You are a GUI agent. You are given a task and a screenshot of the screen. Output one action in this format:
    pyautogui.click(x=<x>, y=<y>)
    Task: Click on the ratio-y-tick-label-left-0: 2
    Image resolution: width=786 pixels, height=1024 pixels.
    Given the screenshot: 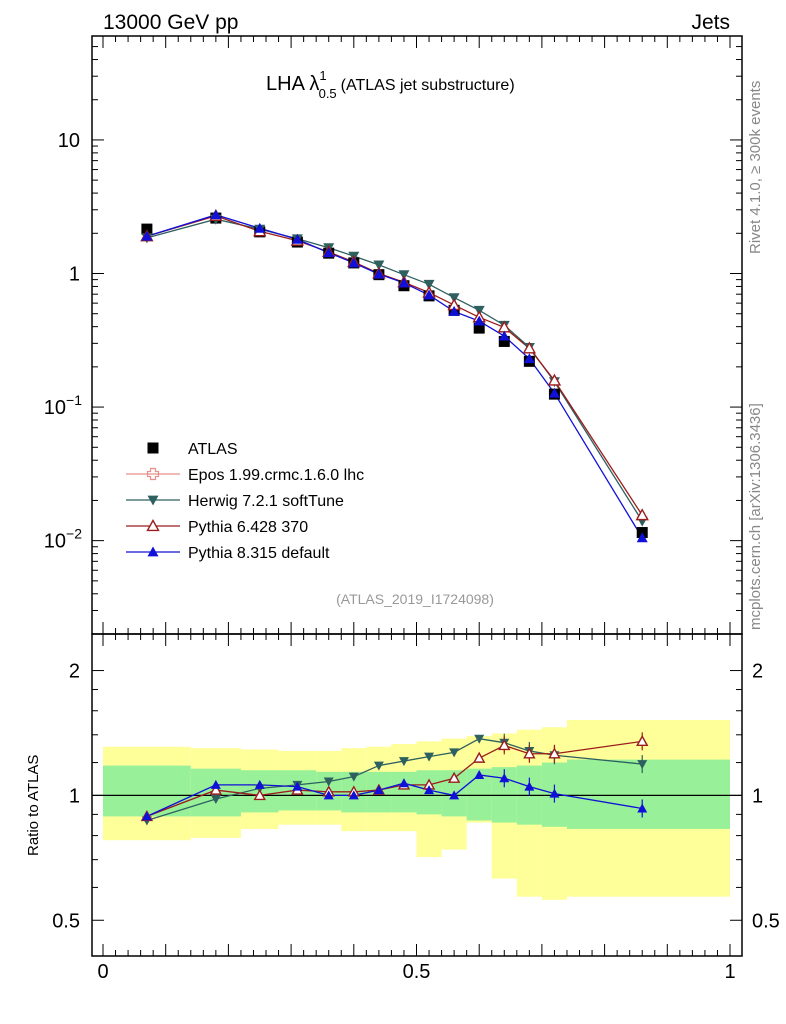 What is the action you would take?
    pyautogui.click(x=74, y=672)
    